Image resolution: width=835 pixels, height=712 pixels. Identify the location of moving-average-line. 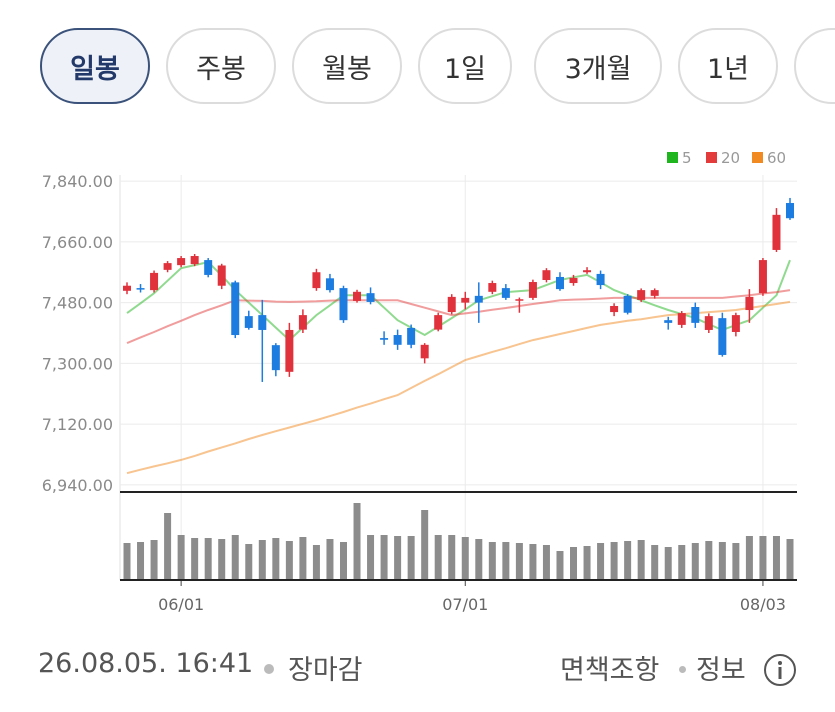
(458, 300).